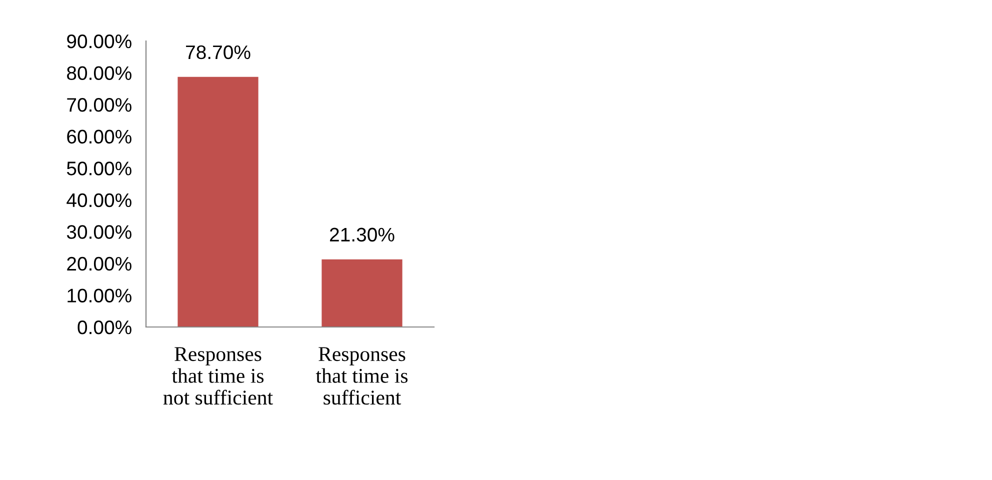 The height and width of the screenshot is (480, 992). I want to click on data-label: 78.70%, so click(218, 52).